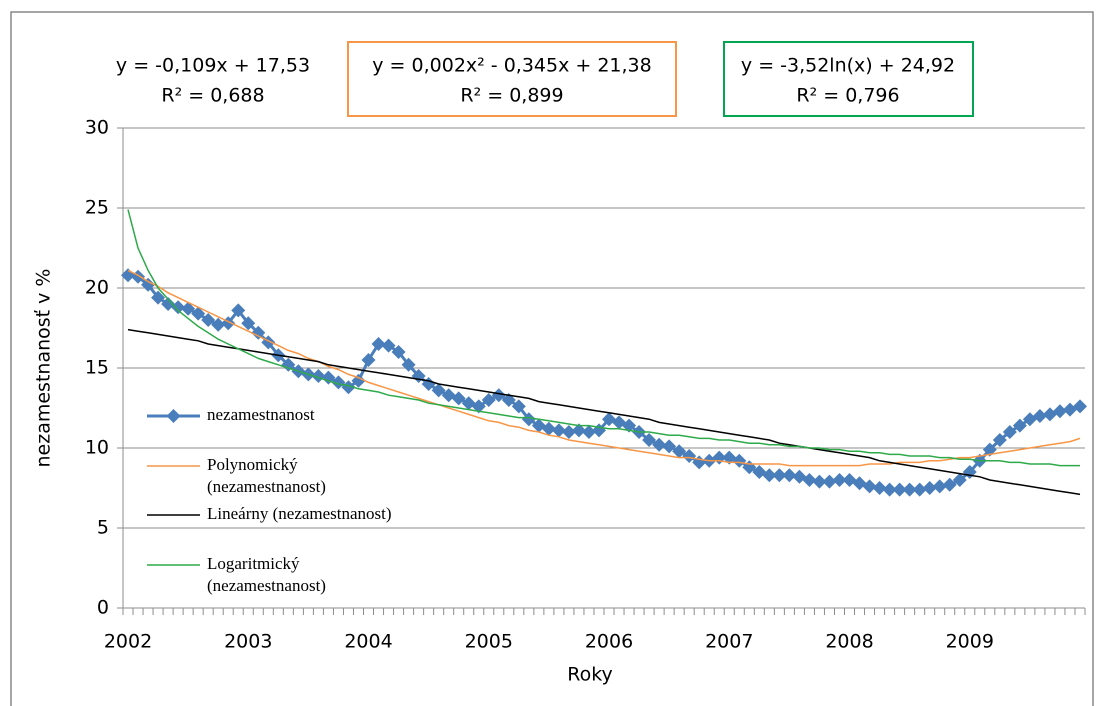  I want to click on legend-marker, so click(173, 416).